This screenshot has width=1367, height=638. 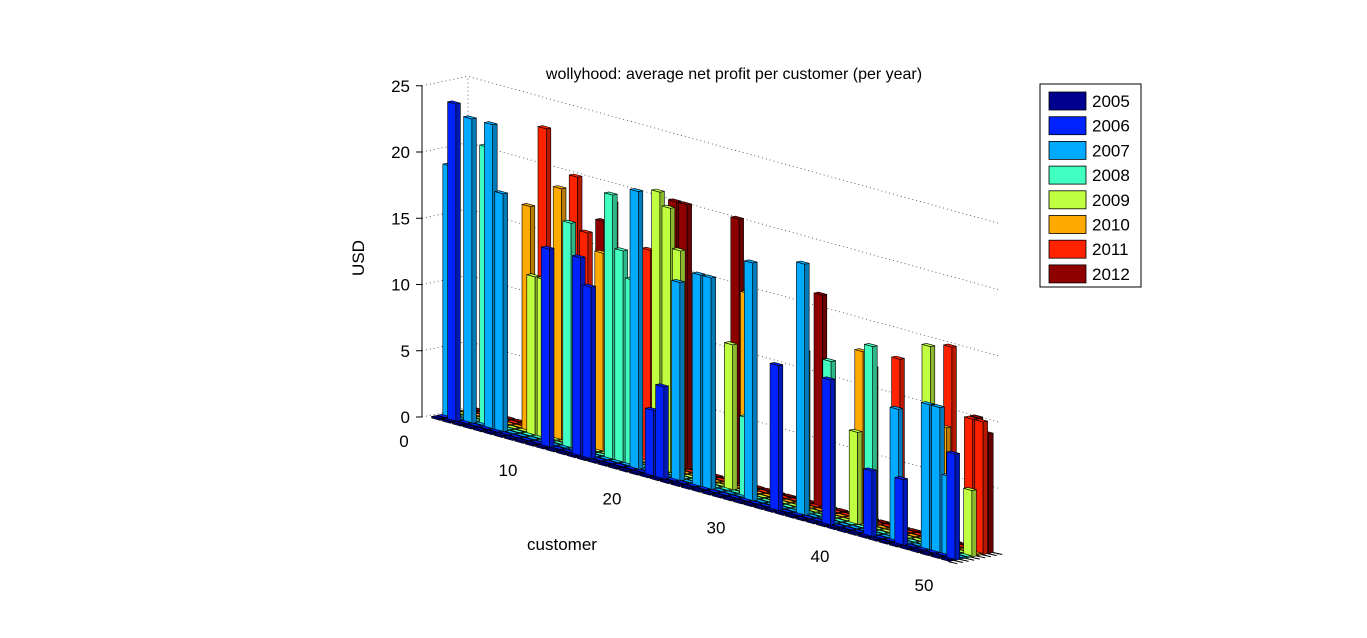 I want to click on legend-swatch-2005, so click(x=1067, y=101).